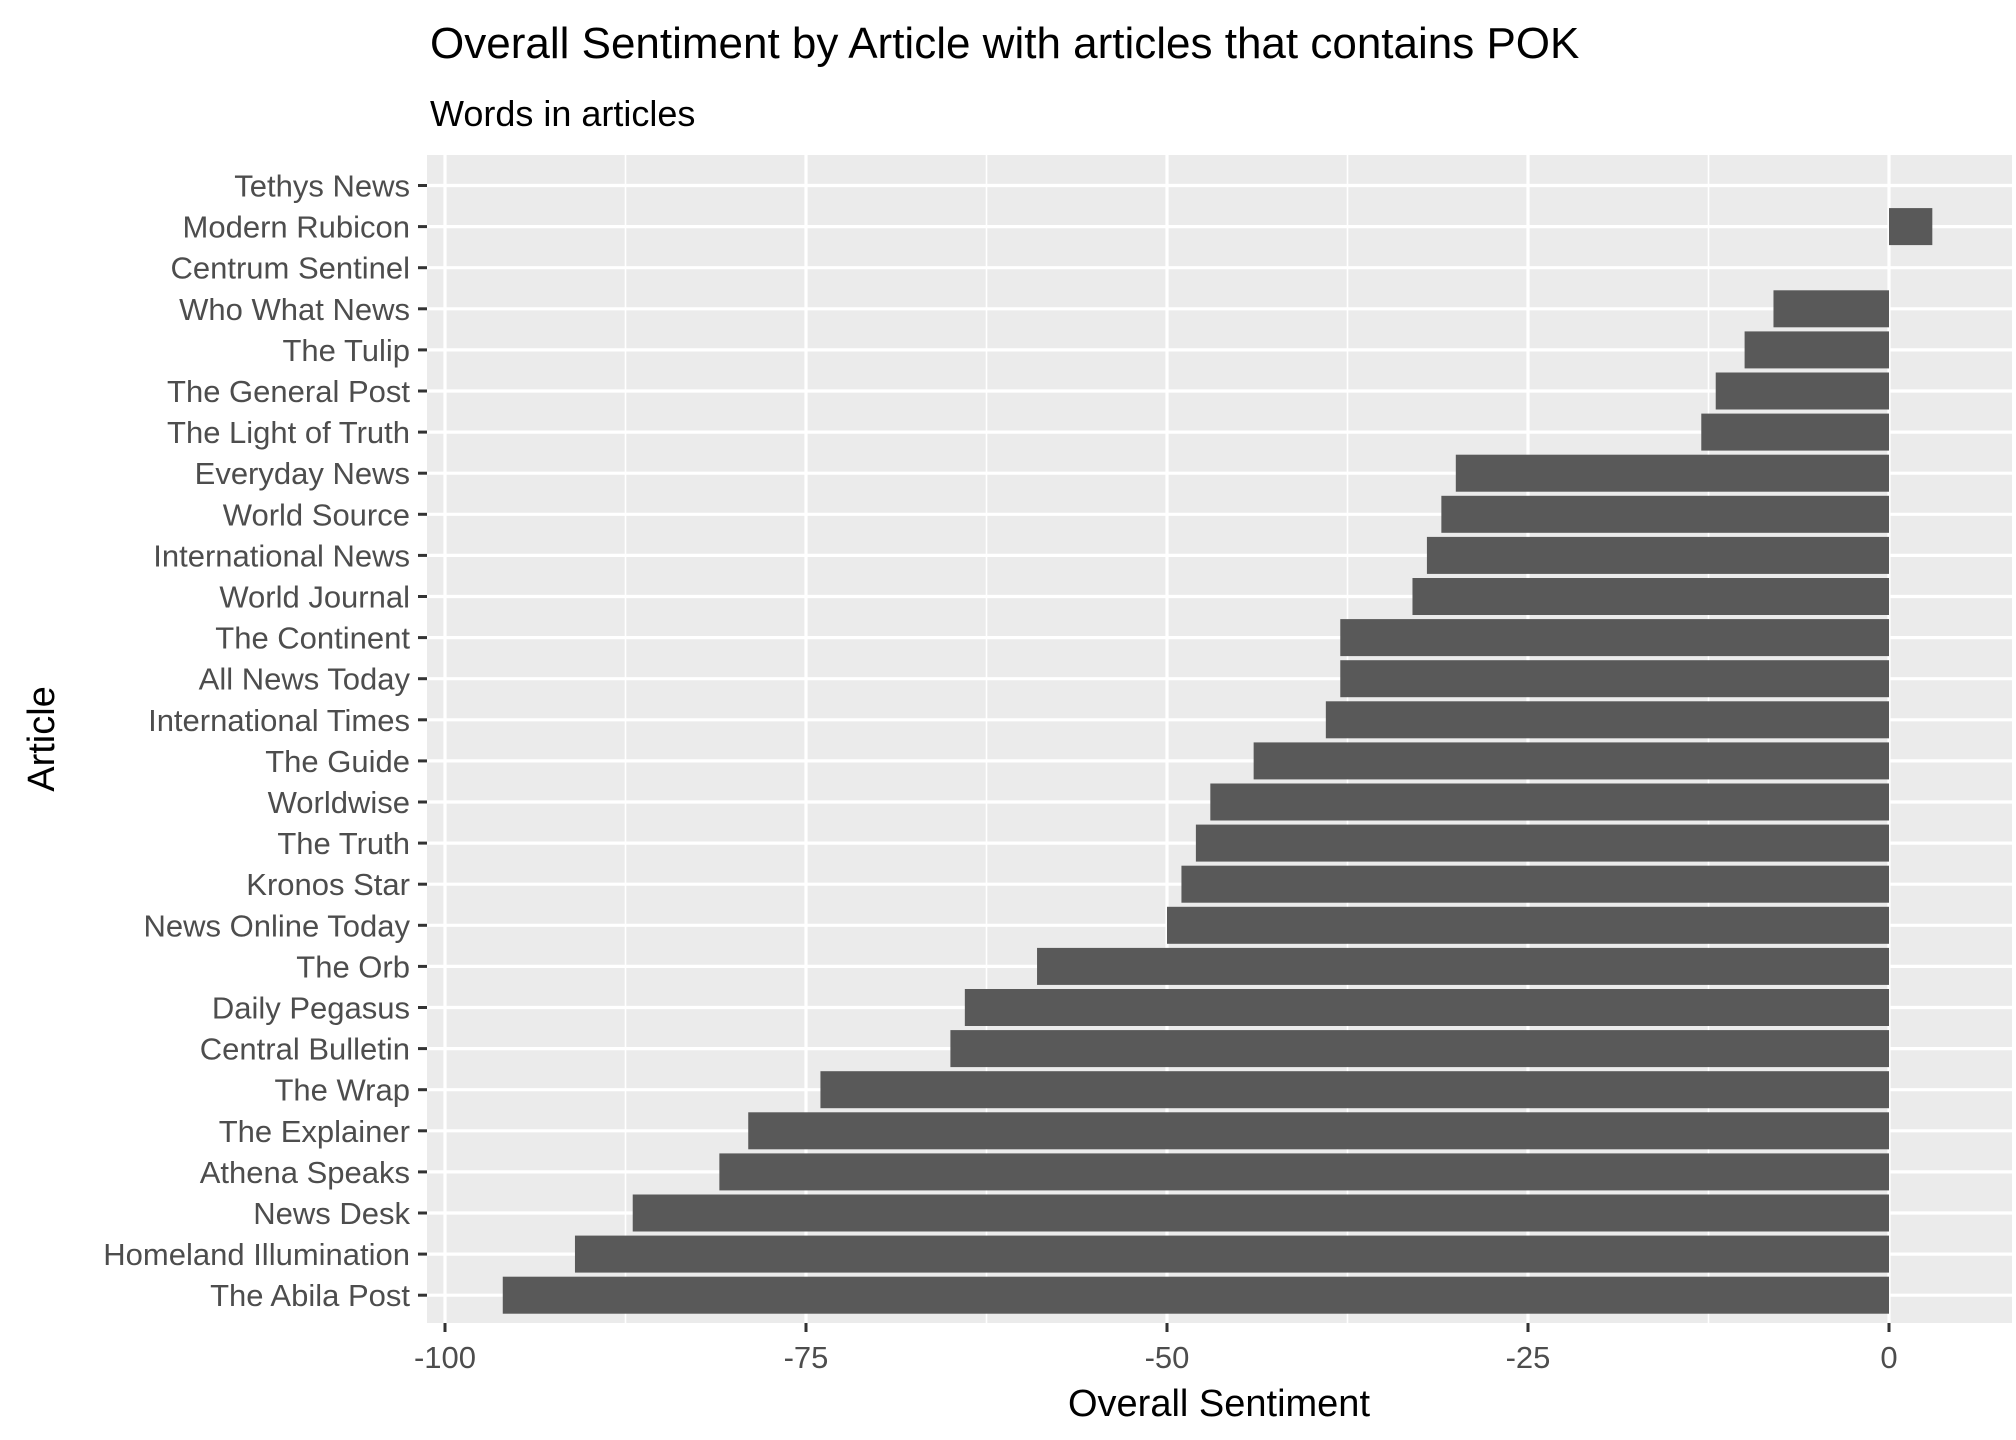 This screenshot has height=1440, width=2016. What do you see at coordinates (281, 555) in the screenshot?
I see `y-tick-label: International News` at bounding box center [281, 555].